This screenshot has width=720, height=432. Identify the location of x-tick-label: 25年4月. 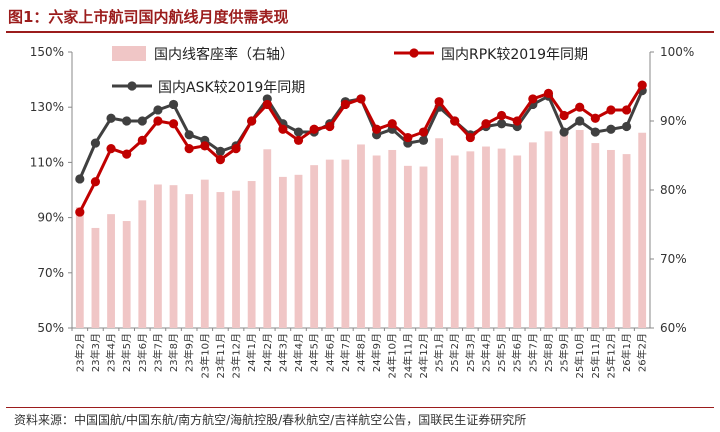
(486, 352).